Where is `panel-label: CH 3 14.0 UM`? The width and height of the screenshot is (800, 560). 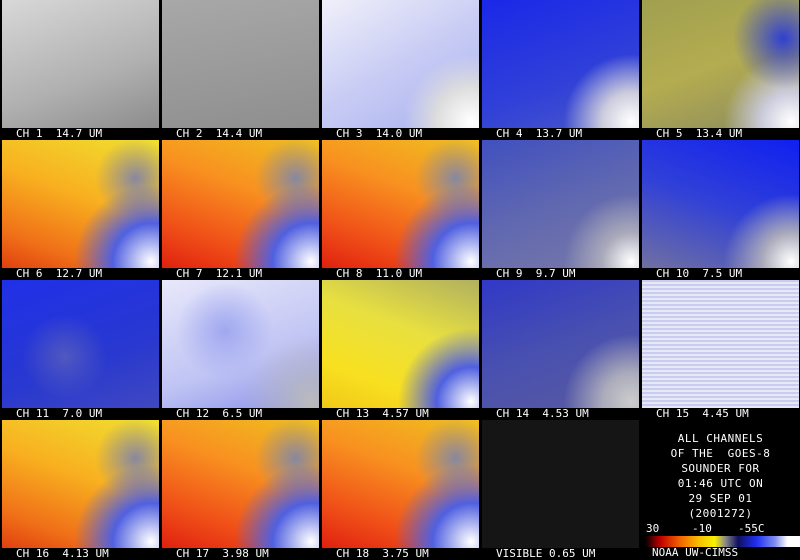 panel-label: CH 3 14.0 UM is located at coordinates (379, 133).